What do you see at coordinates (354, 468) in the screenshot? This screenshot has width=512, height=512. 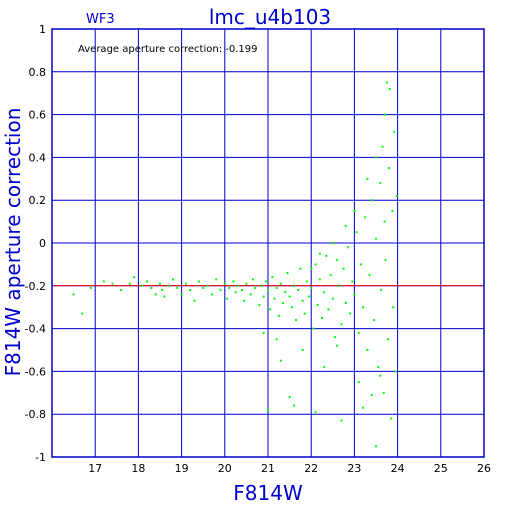 I see `x-tick-label: 23` at bounding box center [354, 468].